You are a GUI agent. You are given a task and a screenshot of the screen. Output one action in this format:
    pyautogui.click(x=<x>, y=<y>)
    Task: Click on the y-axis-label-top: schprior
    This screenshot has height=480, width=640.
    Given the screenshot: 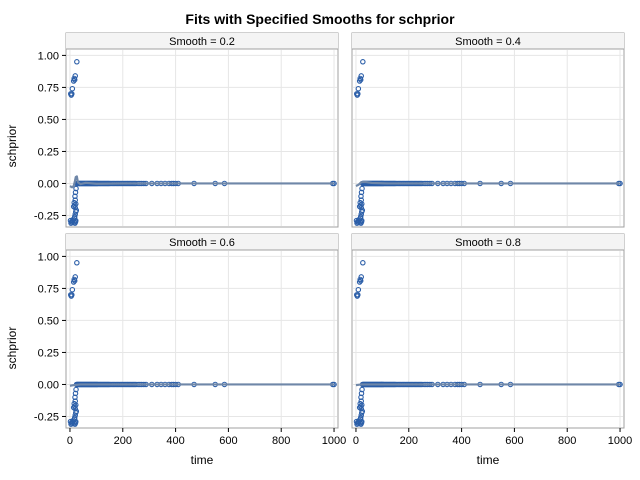 What is the action you would take?
    pyautogui.click(x=12, y=146)
    